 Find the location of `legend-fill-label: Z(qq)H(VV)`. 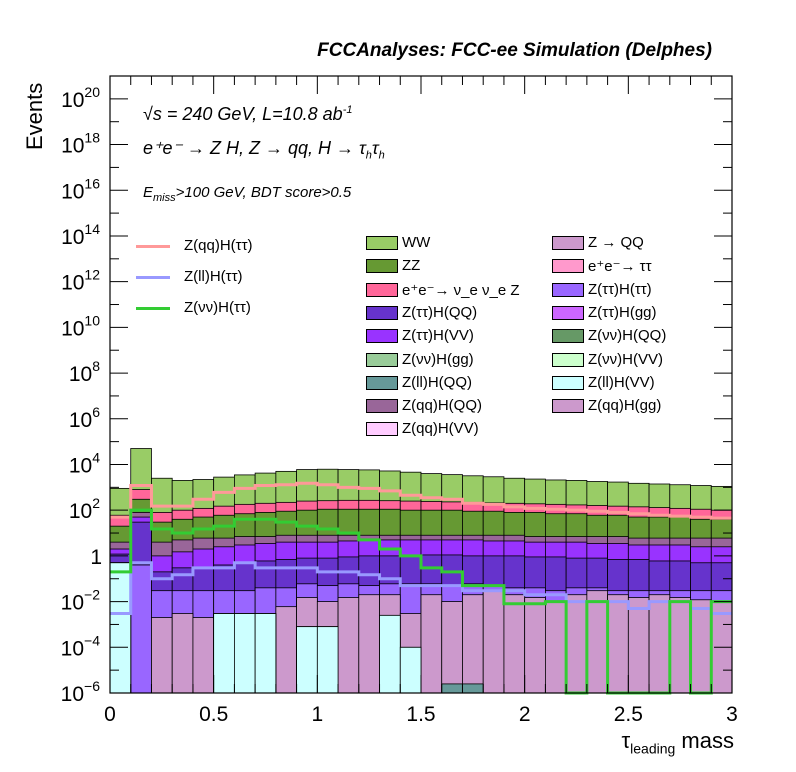

legend-fill-label: Z(qq)H(VV) is located at coordinates (440, 429).